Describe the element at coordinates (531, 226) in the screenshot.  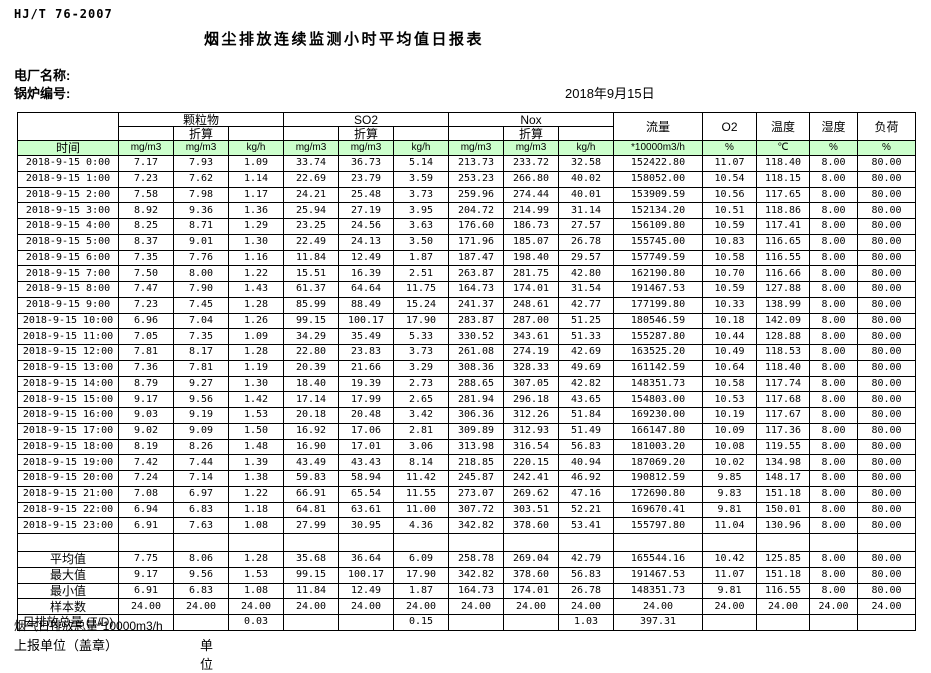
I see `value-cell: 186.73` at that location.